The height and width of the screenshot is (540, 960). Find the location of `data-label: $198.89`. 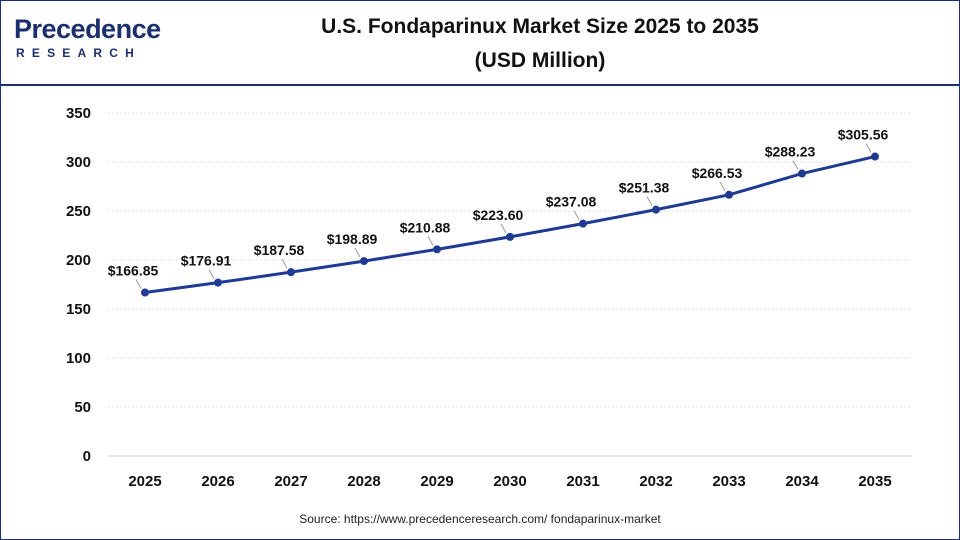

data-label: $198.89 is located at coordinates (352, 239).